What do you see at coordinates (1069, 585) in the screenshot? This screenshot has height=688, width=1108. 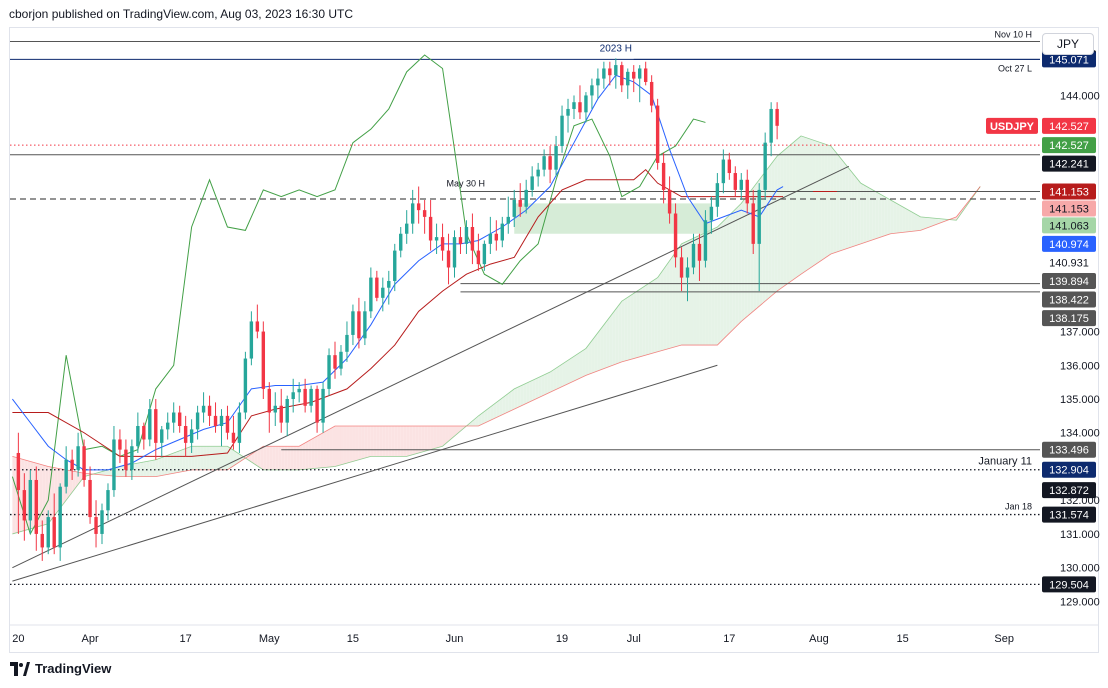 I see `price-label-text: 129.504` at bounding box center [1069, 585].